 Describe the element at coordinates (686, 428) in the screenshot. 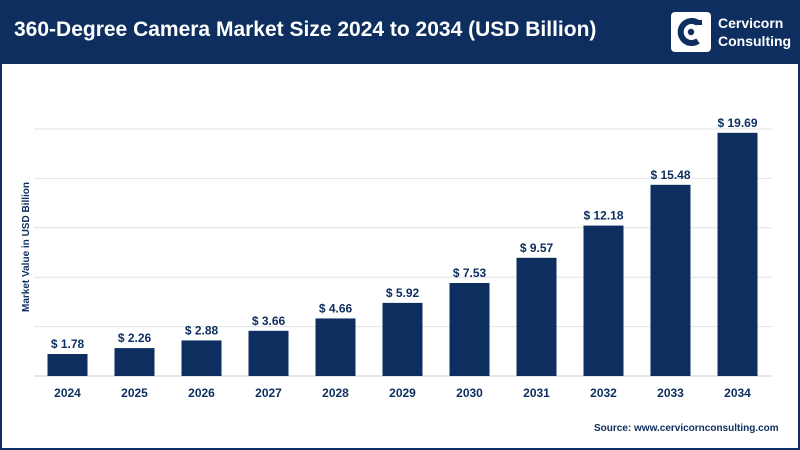

I see `source-note: Source: www.cervicornconsulting.com` at that location.